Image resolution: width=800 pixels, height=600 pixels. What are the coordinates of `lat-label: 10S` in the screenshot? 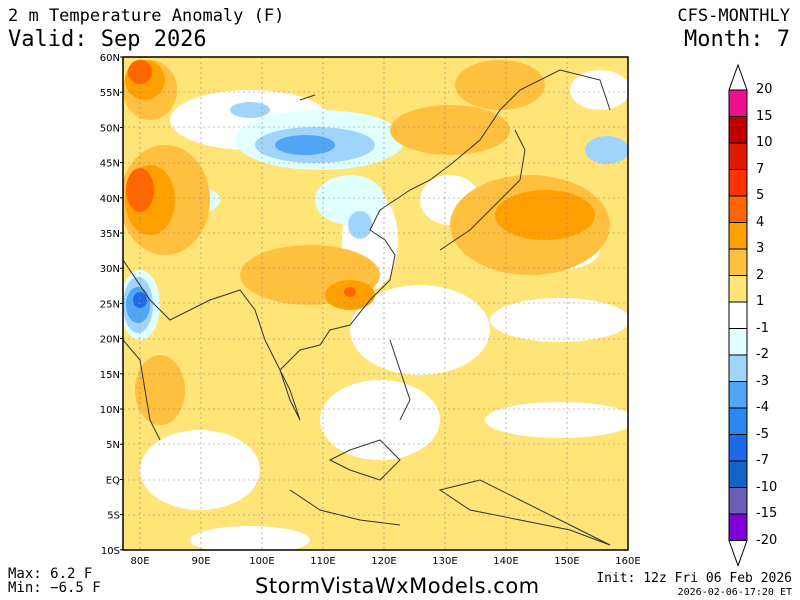 It's located at (110, 551).